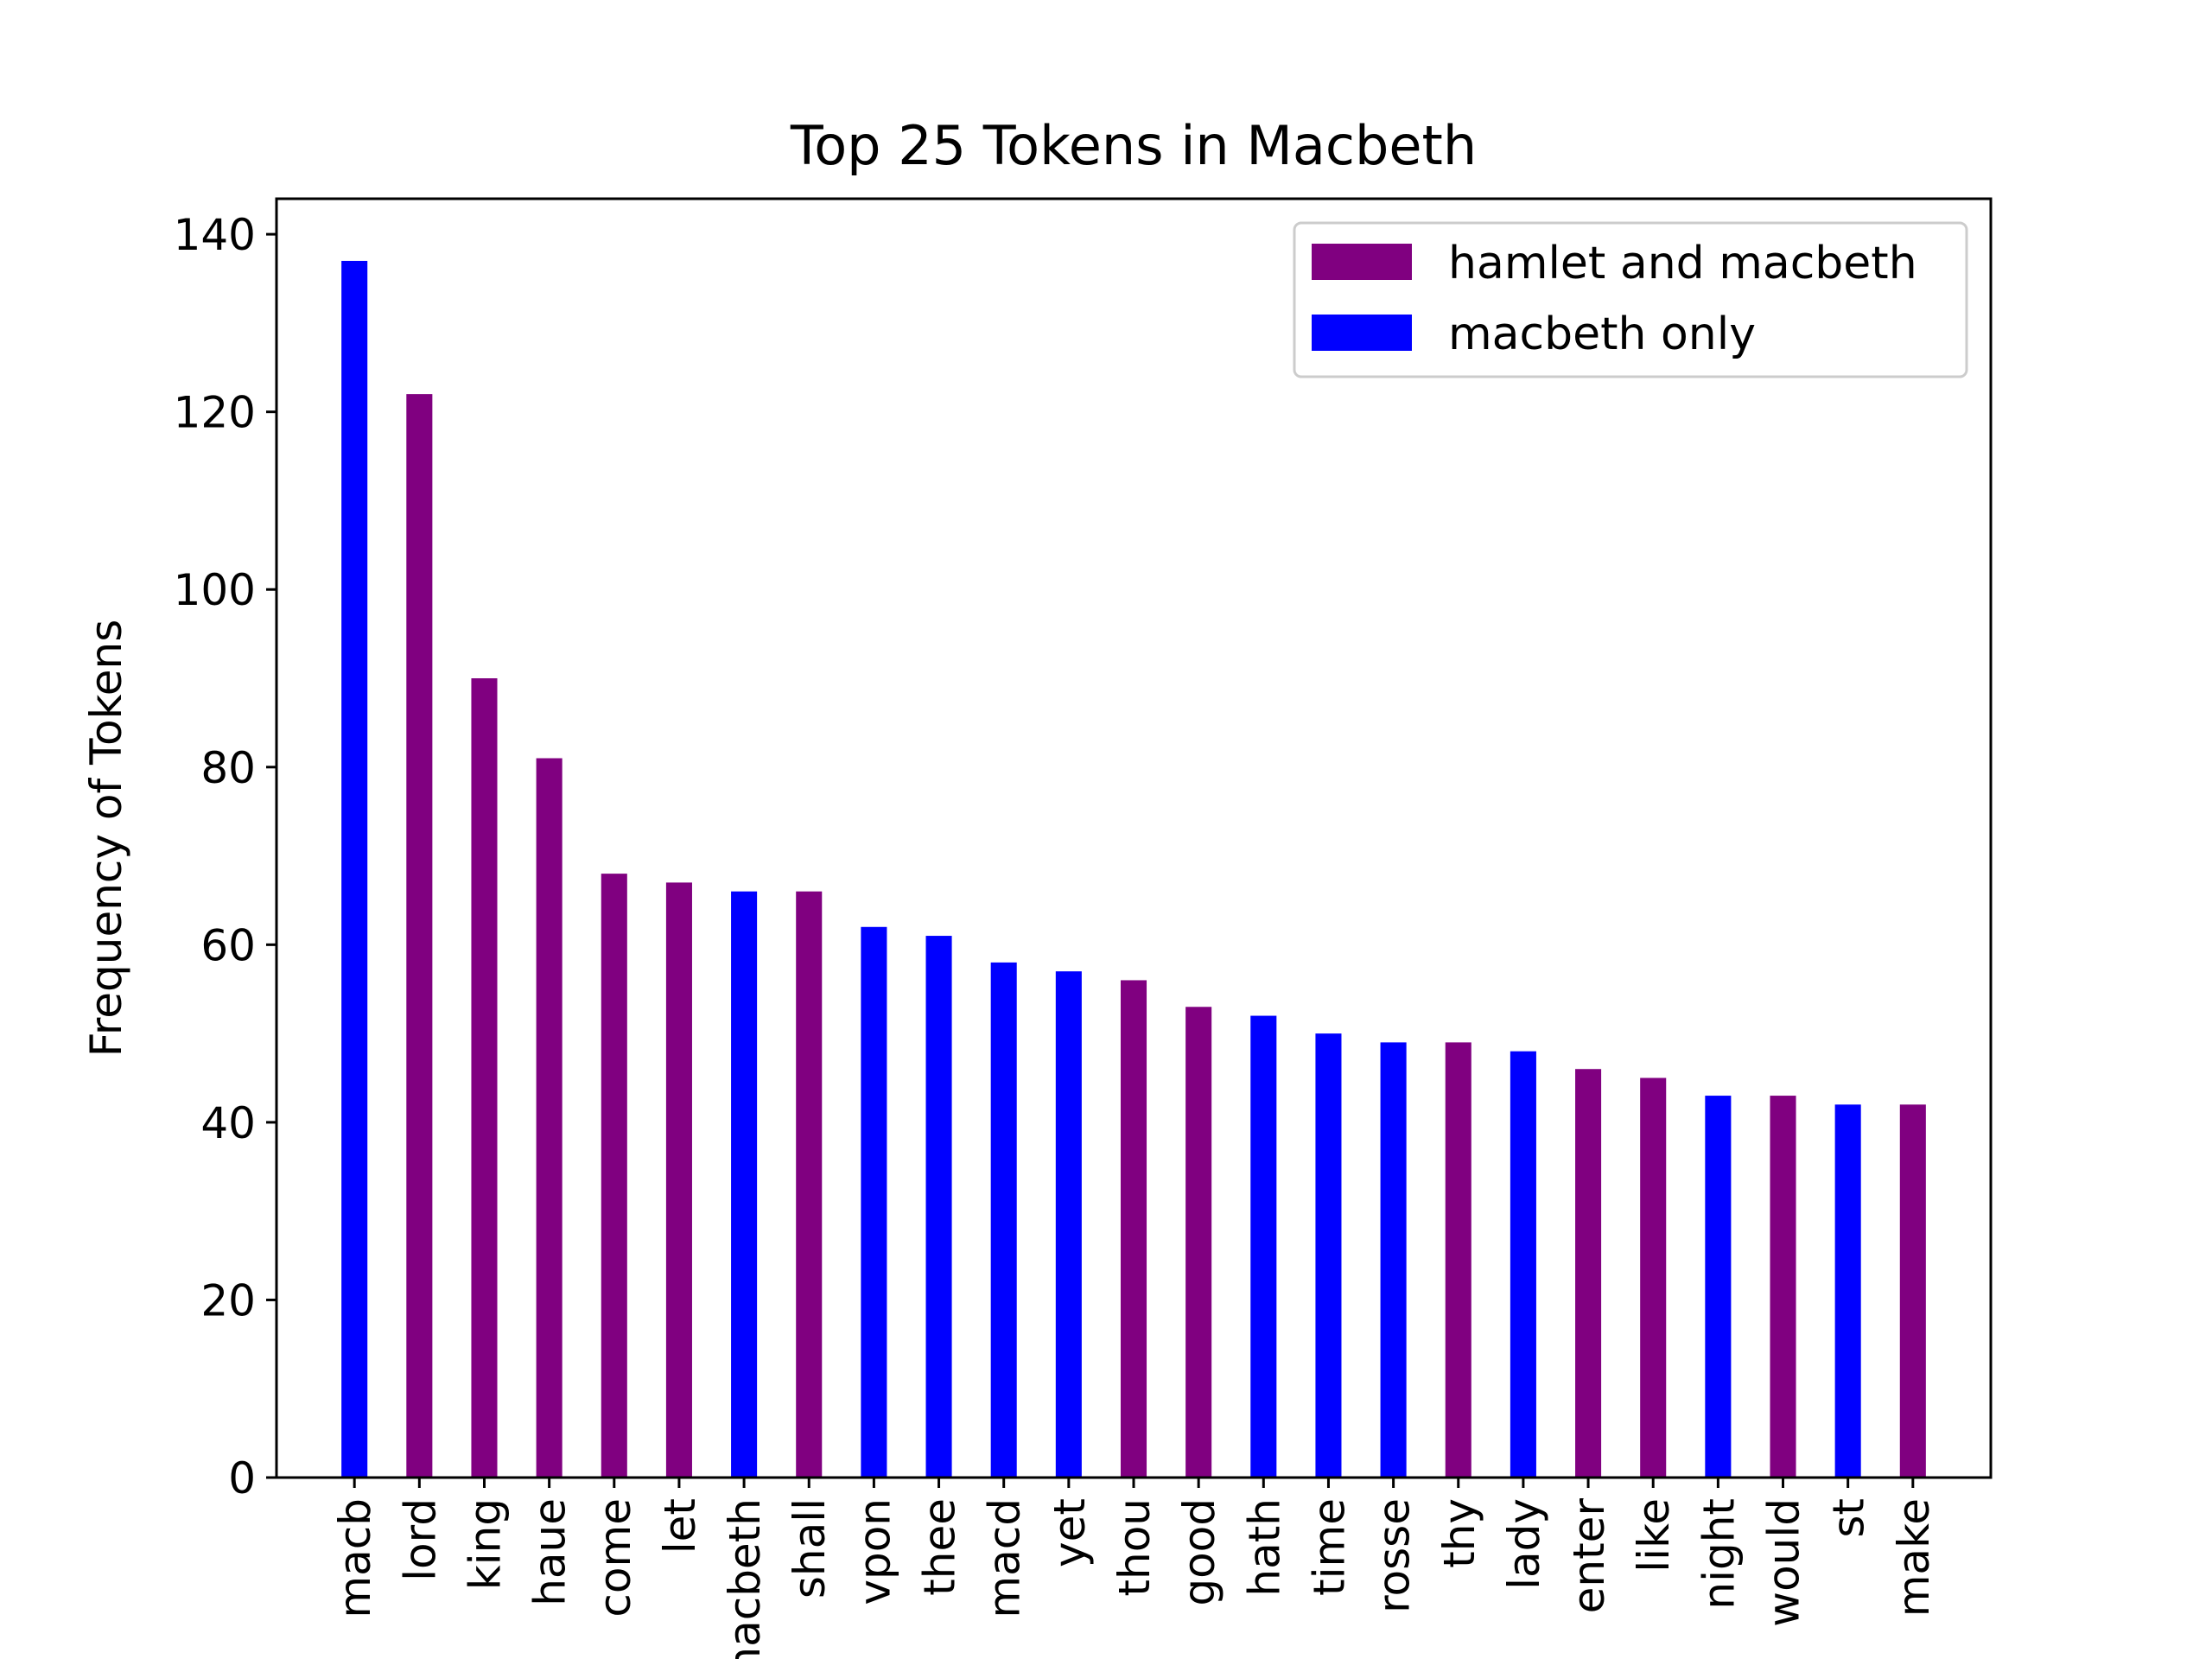 This screenshot has height=1659, width=2212. I want to click on bar-macd, so click(1003, 1220).